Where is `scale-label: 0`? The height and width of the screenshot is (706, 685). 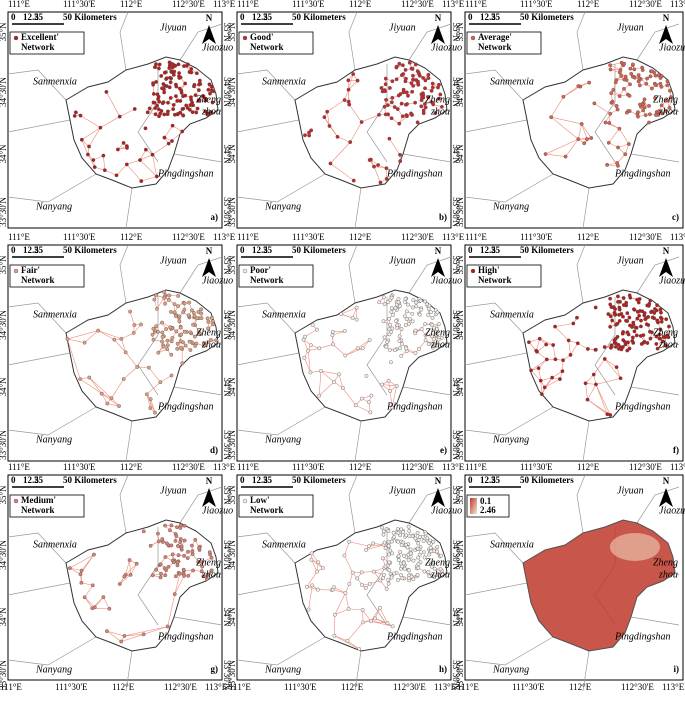 scale-label: 0 is located at coordinates (13, 480).